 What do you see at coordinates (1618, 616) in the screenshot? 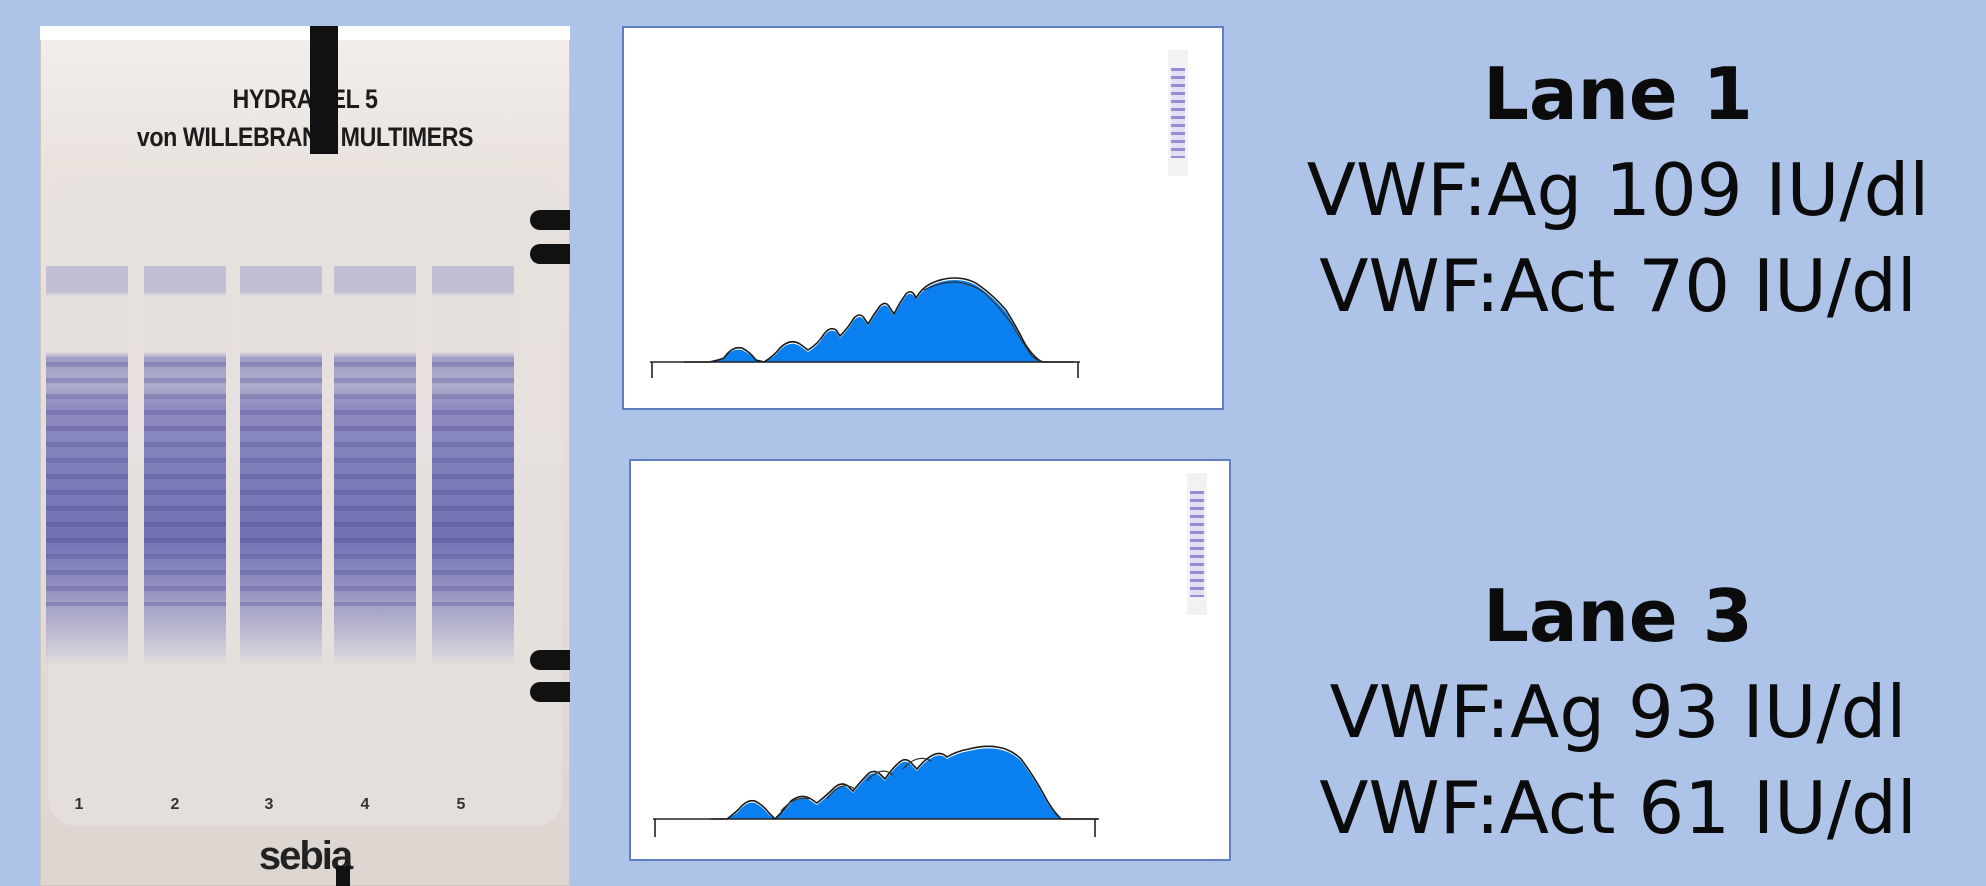
I see `lane-3-heading: Lane 3` at bounding box center [1618, 616].